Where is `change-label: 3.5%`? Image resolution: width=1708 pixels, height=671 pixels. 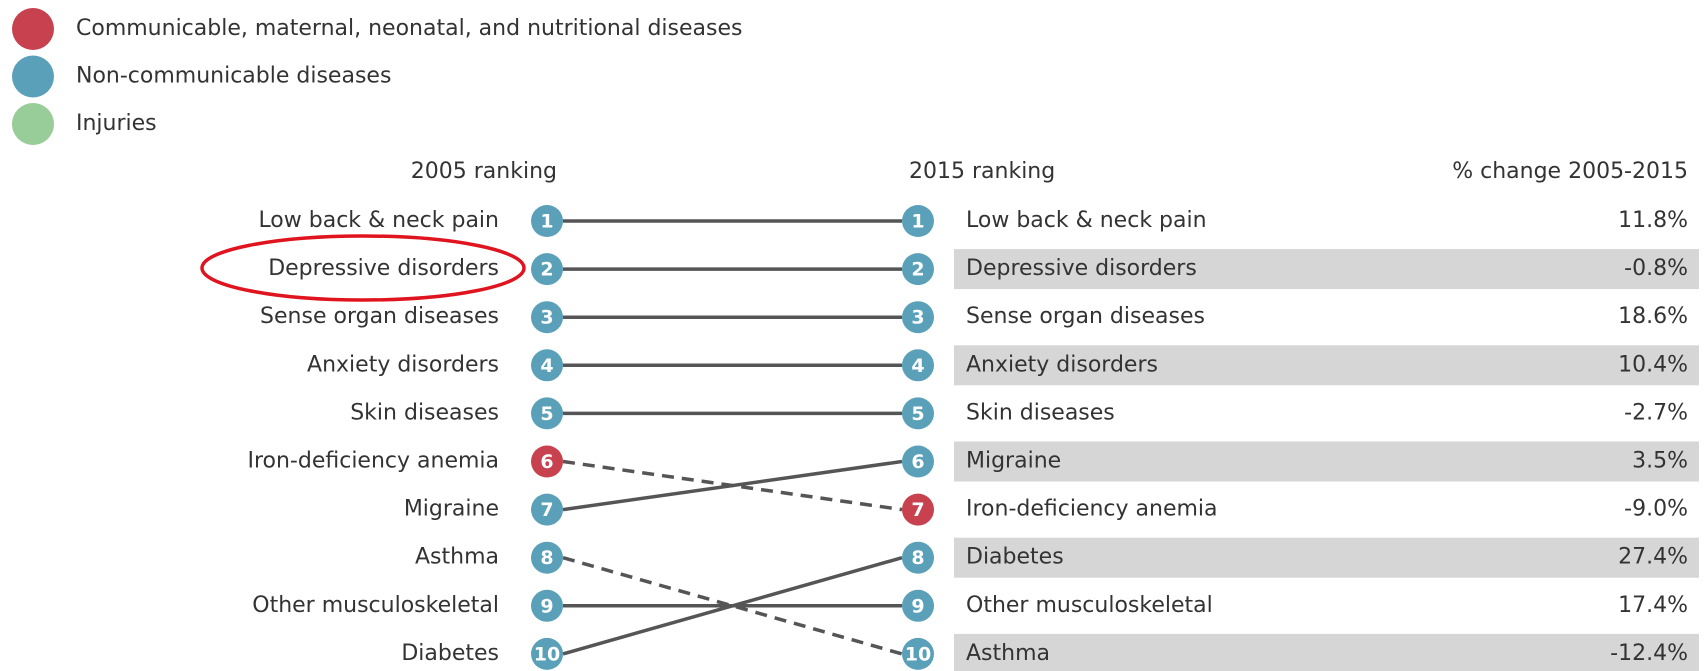 change-label: 3.5% is located at coordinates (1660, 461).